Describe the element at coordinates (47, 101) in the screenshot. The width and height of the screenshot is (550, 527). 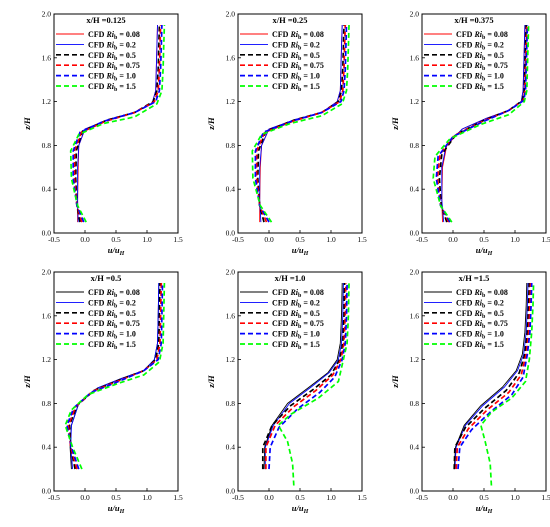
I see `y-tick-label: 1.2` at that location.